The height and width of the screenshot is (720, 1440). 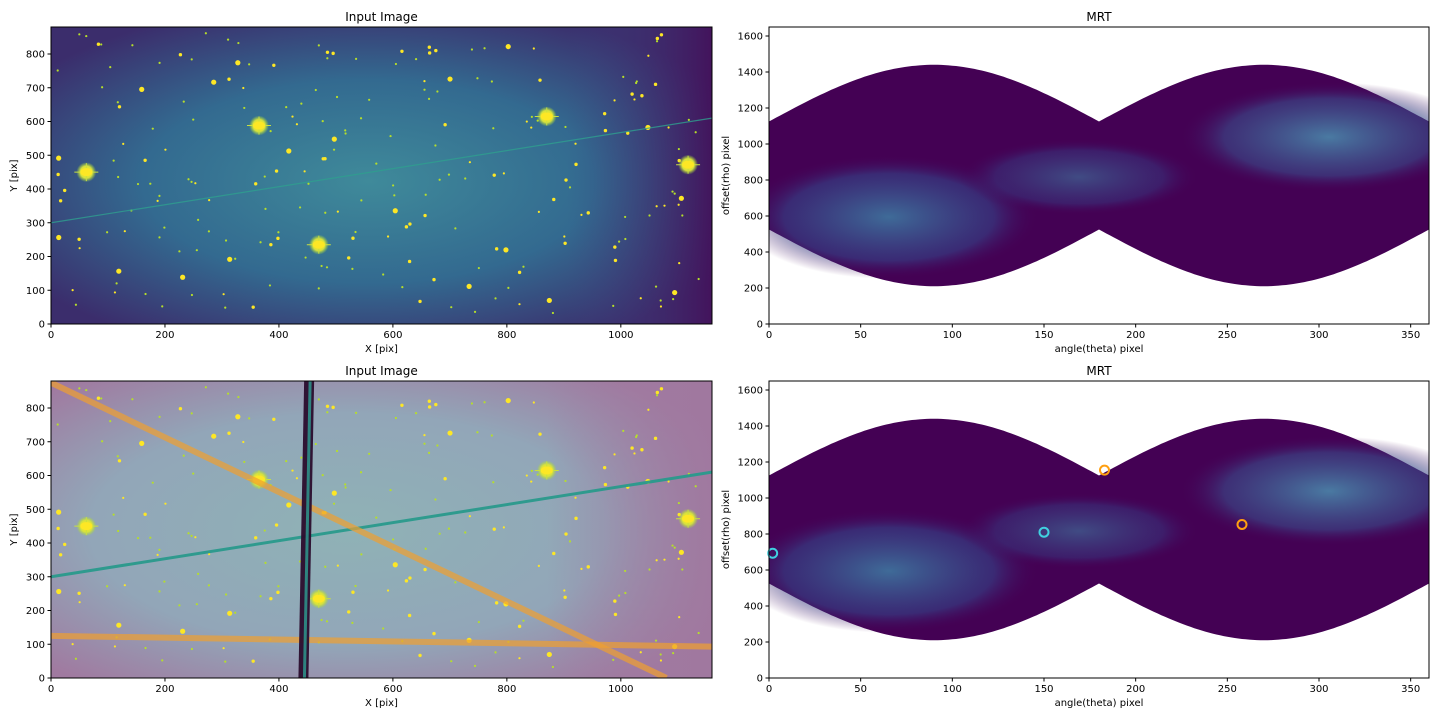 I want to click on x-tick-label: 100, so click(x=952, y=335).